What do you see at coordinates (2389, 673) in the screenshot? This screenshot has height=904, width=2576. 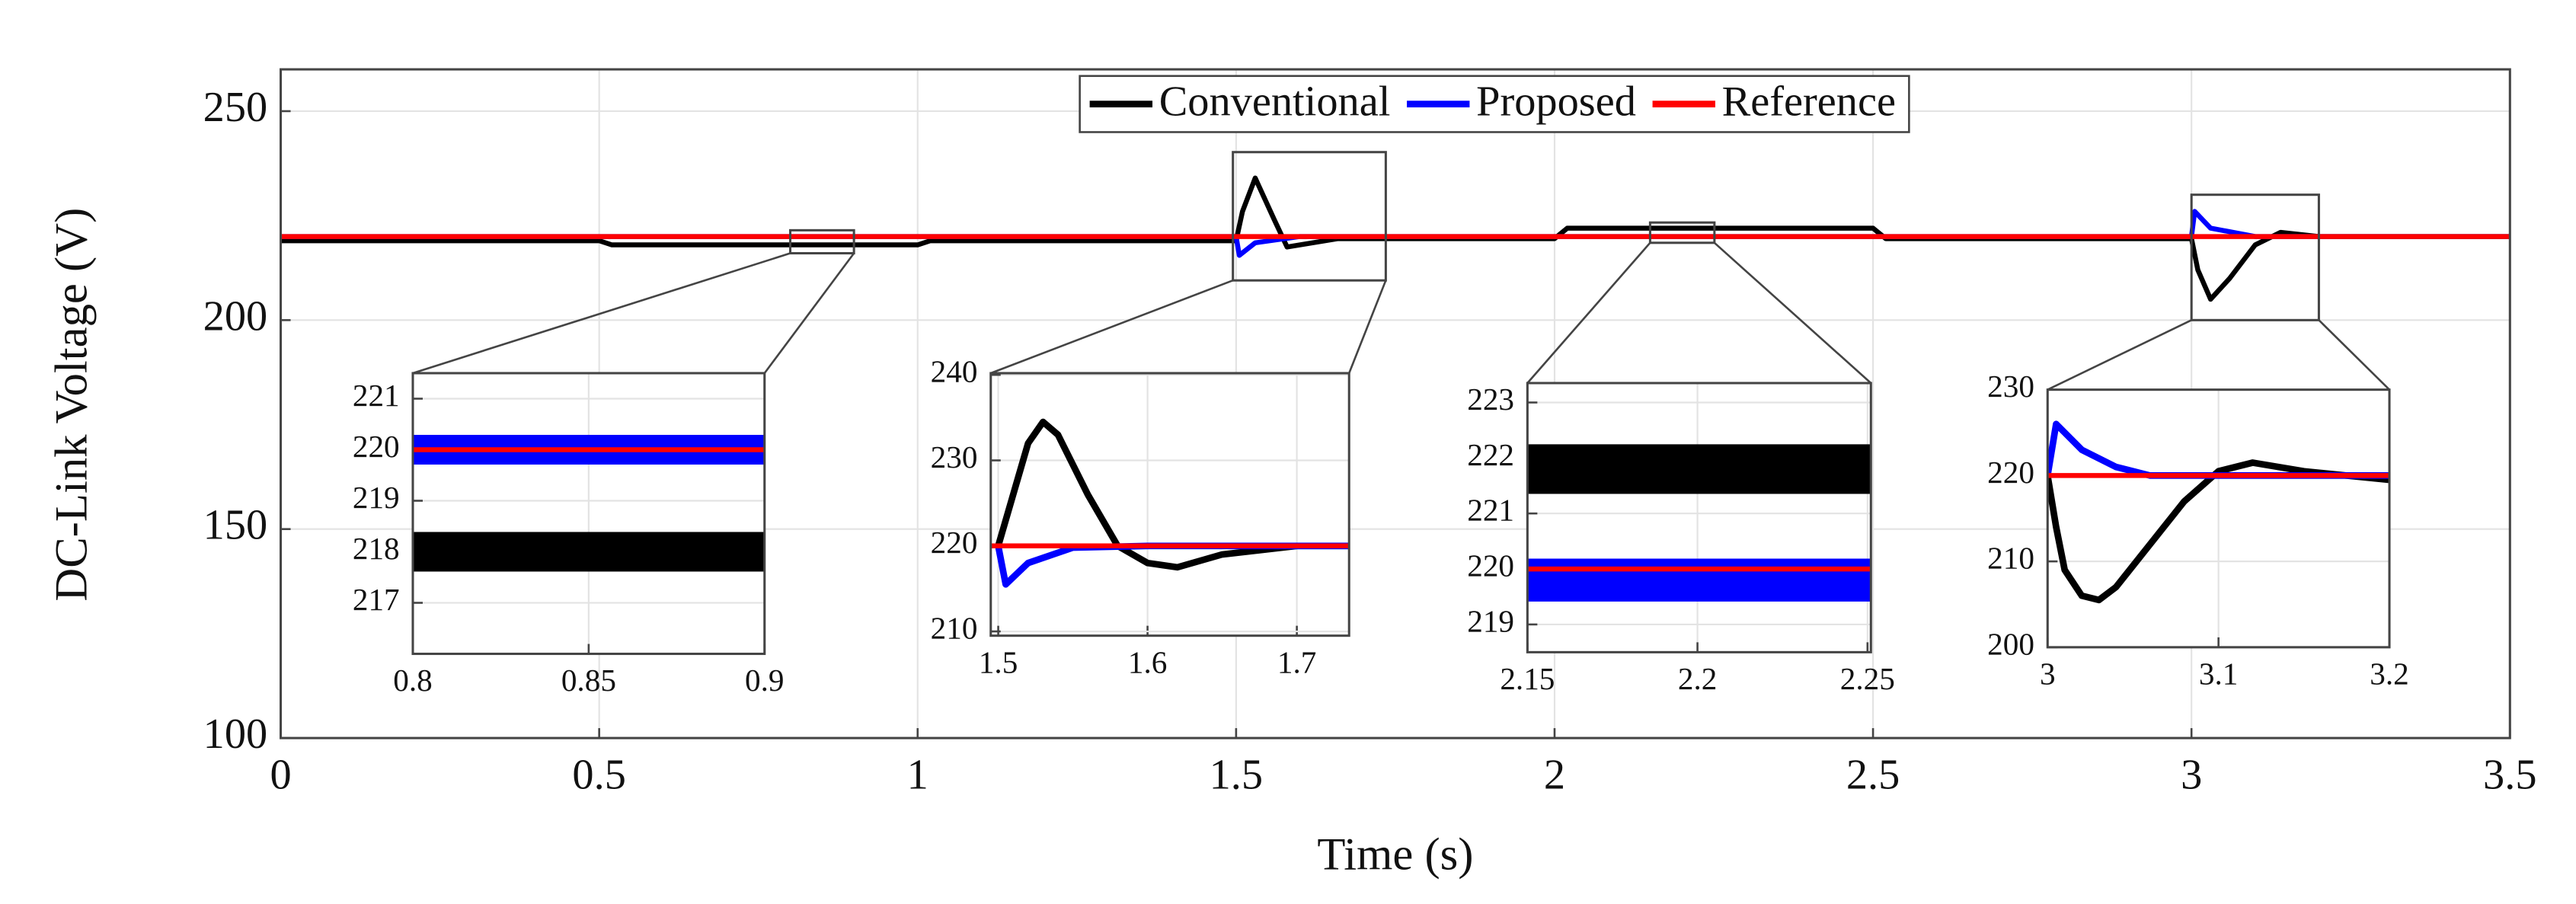 I see `x-tick-label: 3.2` at bounding box center [2389, 673].